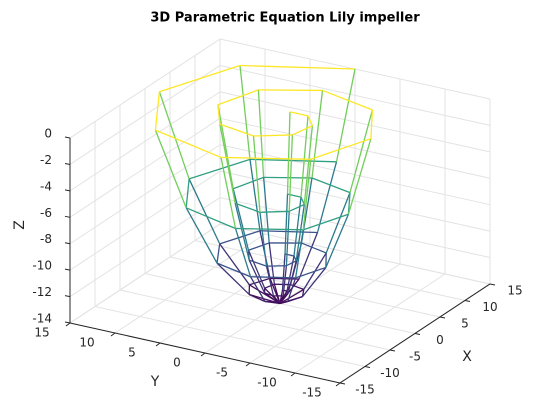  I want to click on x-tick-label: -15, so click(365, 389).